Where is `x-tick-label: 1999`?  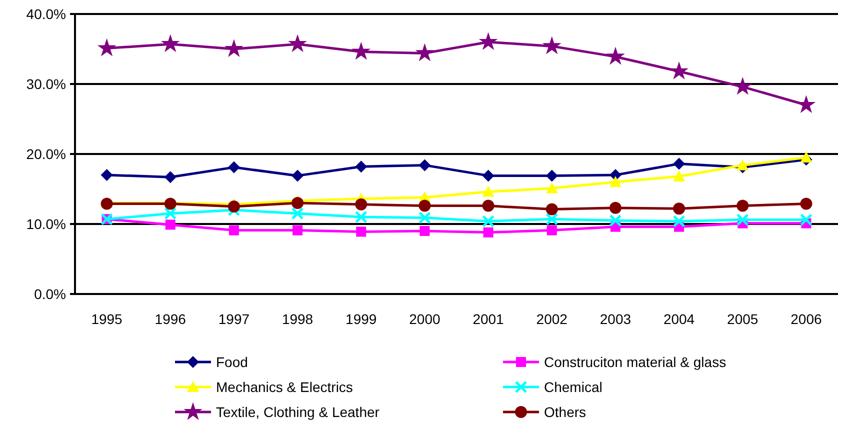
x-tick-label: 1999 is located at coordinates (361, 319).